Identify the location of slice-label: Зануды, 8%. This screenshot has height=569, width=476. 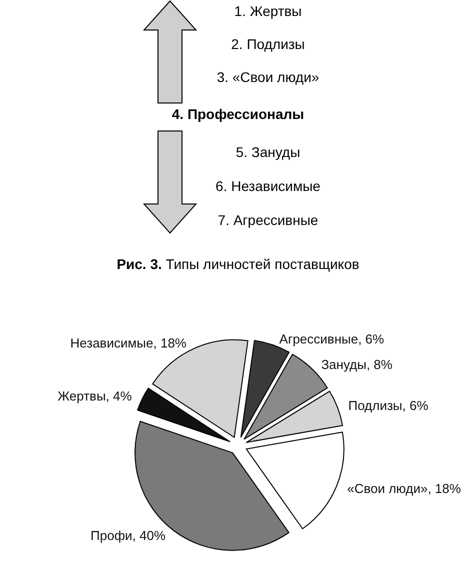
(357, 364).